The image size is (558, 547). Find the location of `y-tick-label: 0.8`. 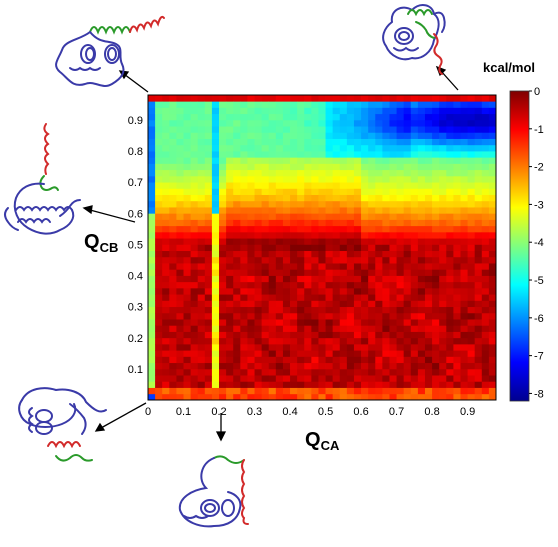

y-tick-label: 0.8 is located at coordinates (135, 152).